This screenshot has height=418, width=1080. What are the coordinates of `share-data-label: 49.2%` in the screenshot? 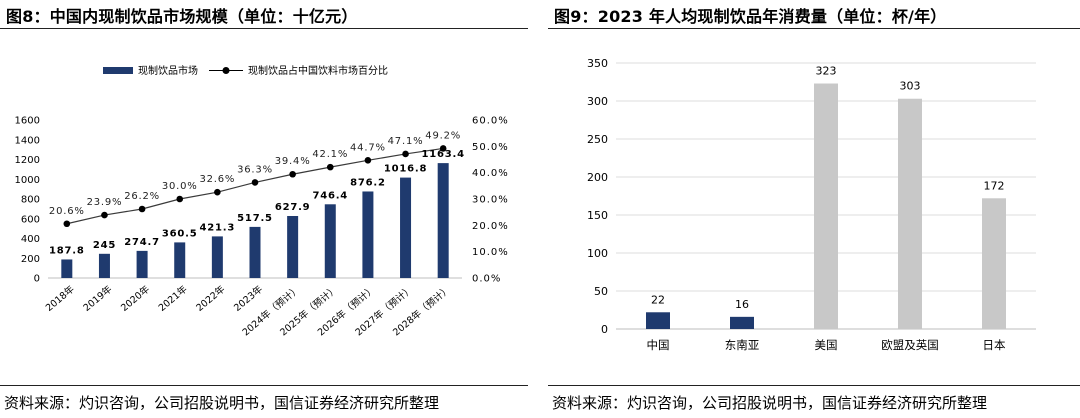 It's located at (443, 135).